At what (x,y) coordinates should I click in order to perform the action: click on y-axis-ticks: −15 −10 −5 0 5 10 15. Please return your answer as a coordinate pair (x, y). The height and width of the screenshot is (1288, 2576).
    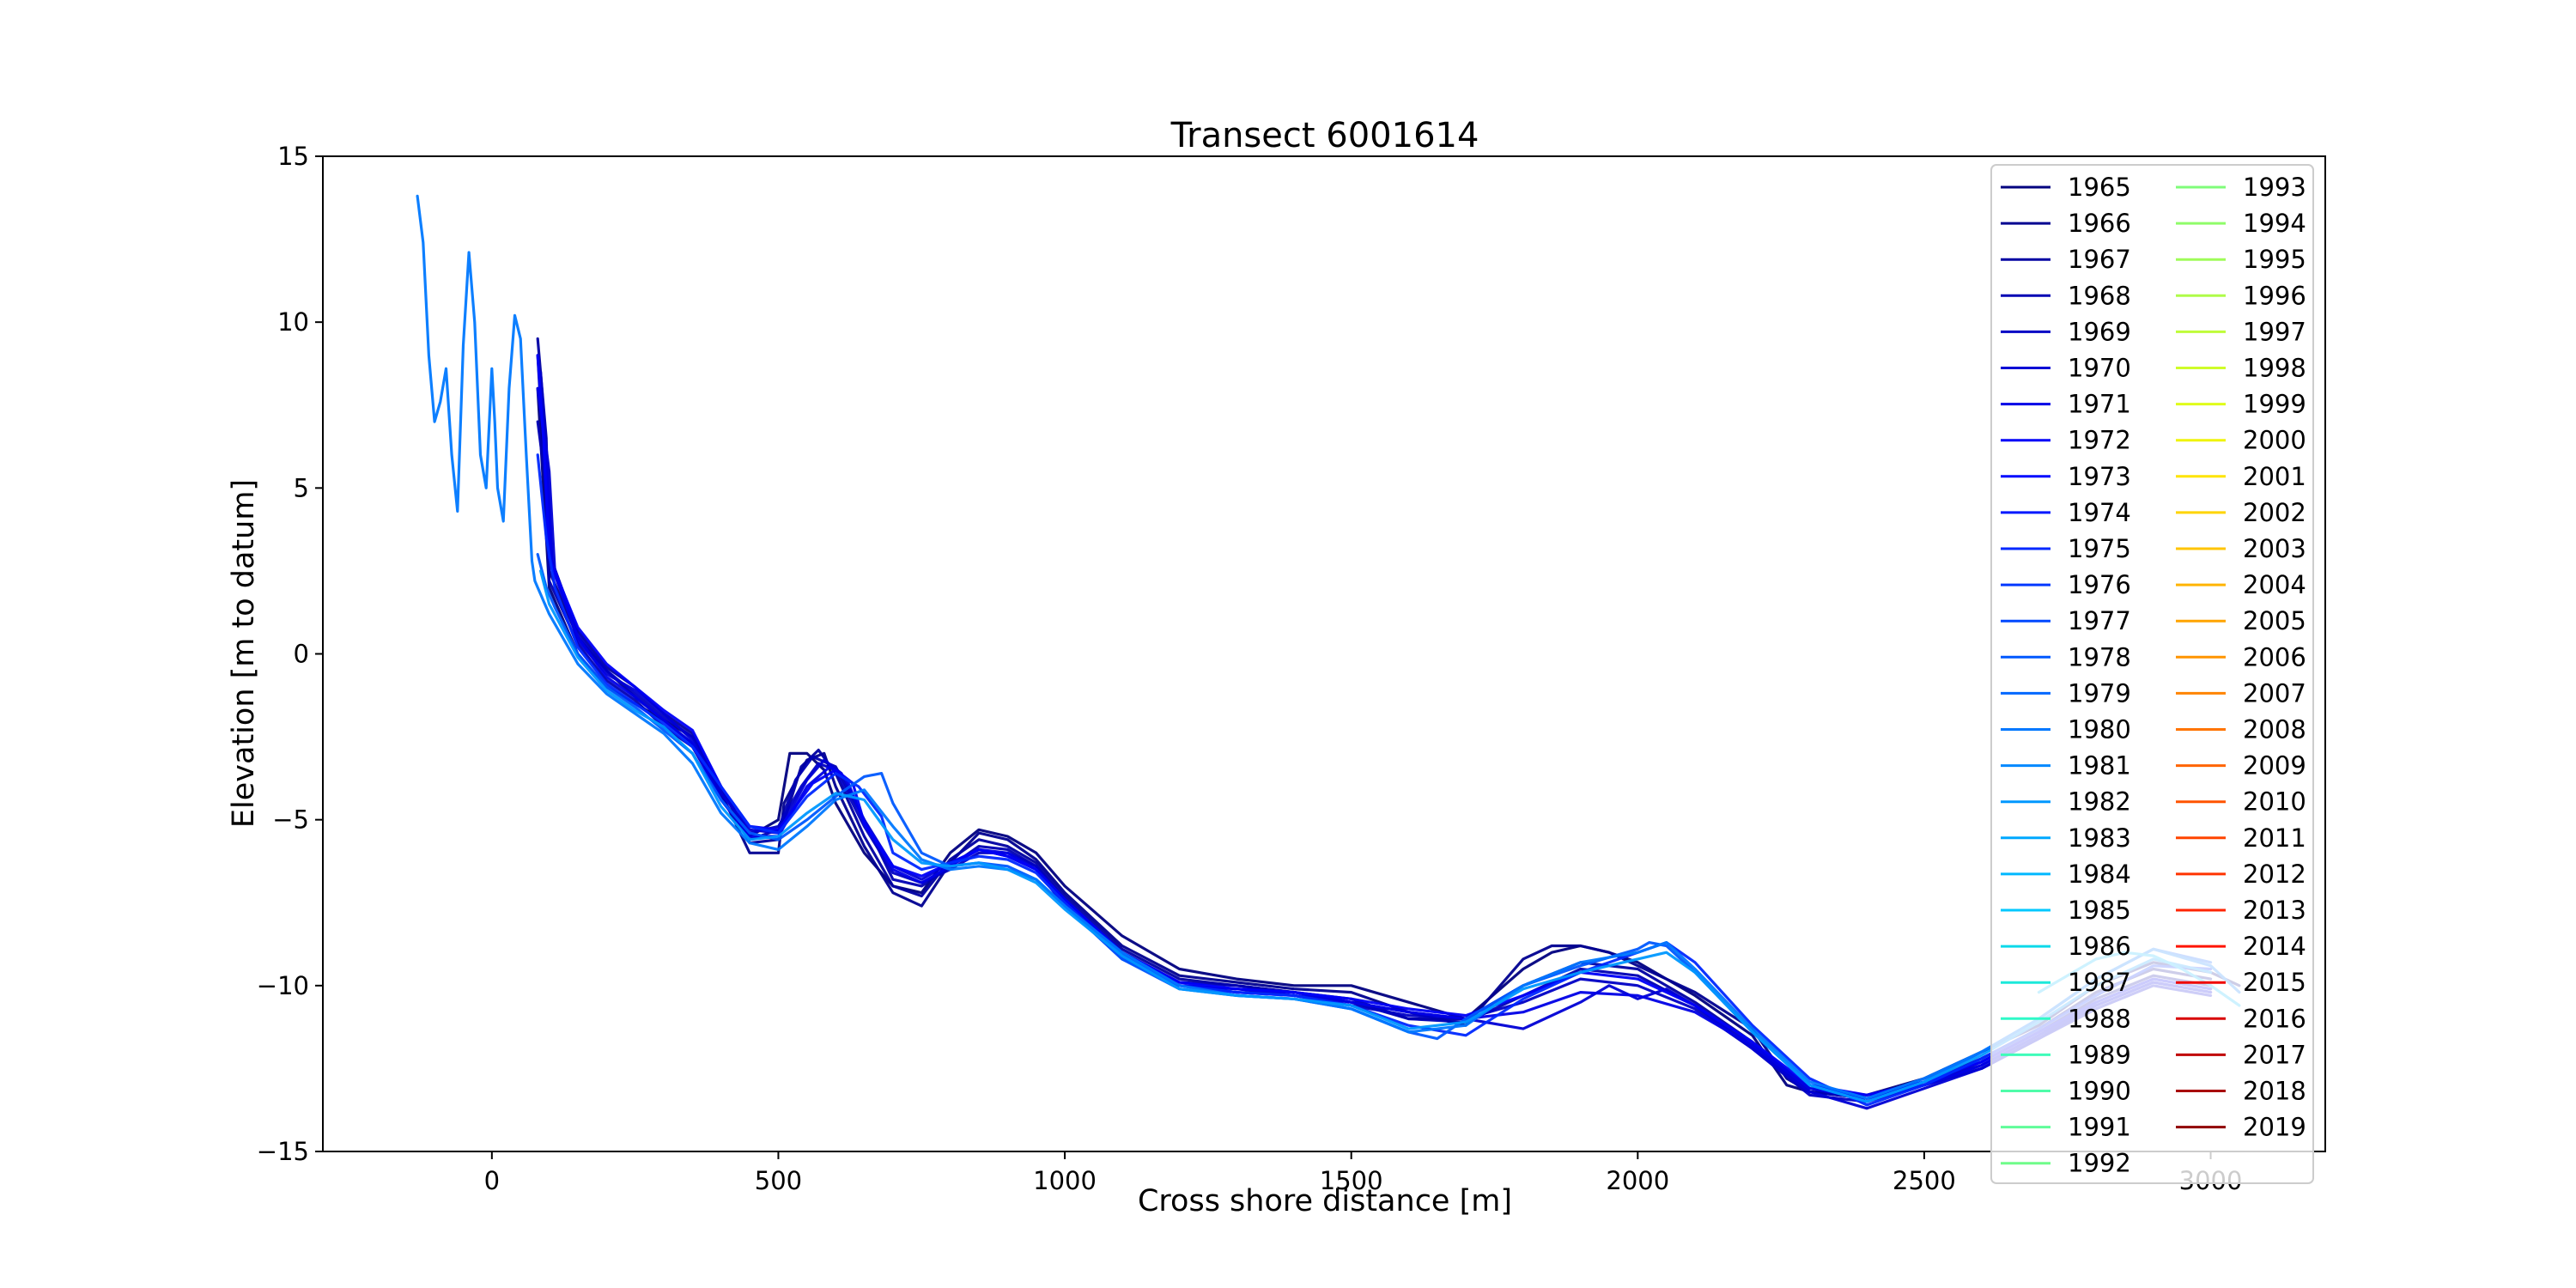
    Looking at the image, I should click on (290, 654).